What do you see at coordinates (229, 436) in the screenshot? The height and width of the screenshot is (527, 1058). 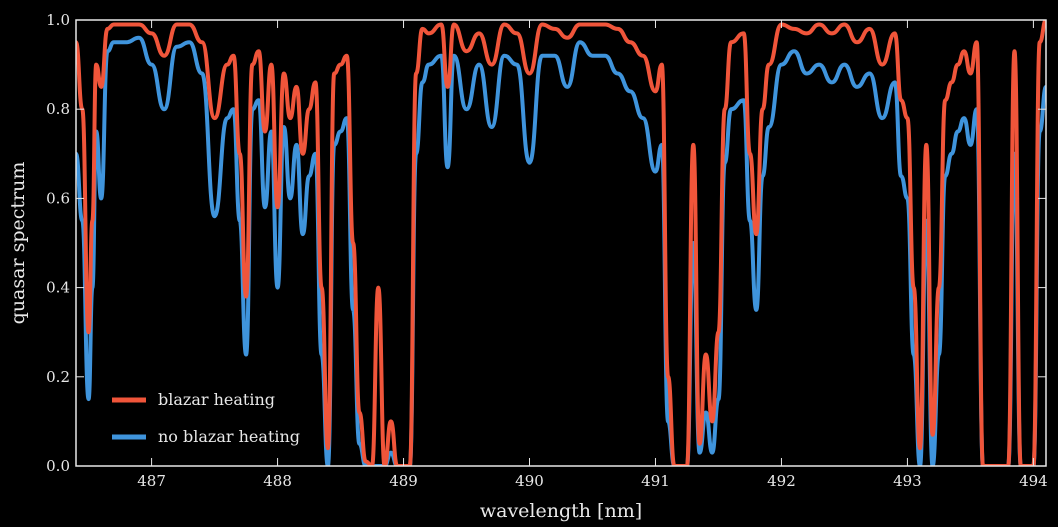 I see `legend-label-no-blazar-heating: no blazar heating` at bounding box center [229, 436].